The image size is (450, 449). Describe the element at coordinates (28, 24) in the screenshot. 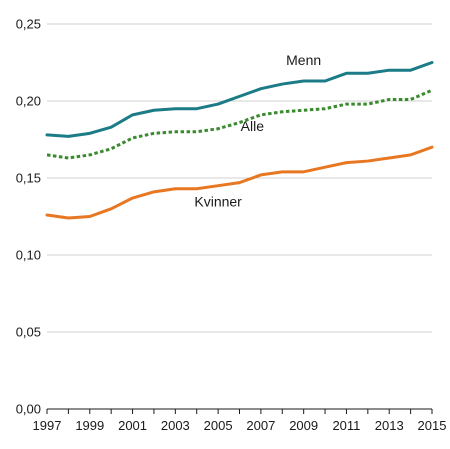

I see `y-tick-label: 0,25` at that location.